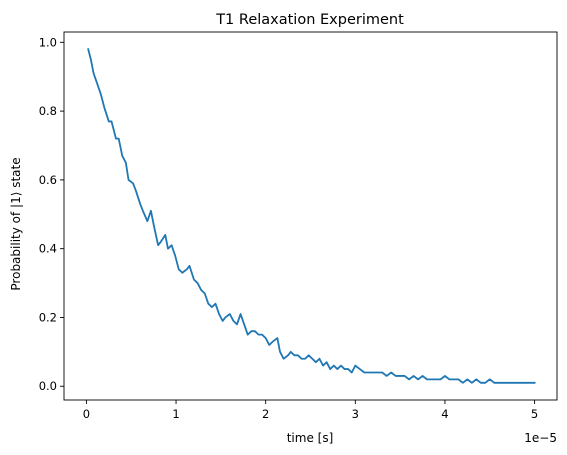  What do you see at coordinates (309, 20) in the screenshot?
I see `chart-title: T1 Relaxation Experiment` at bounding box center [309, 20].